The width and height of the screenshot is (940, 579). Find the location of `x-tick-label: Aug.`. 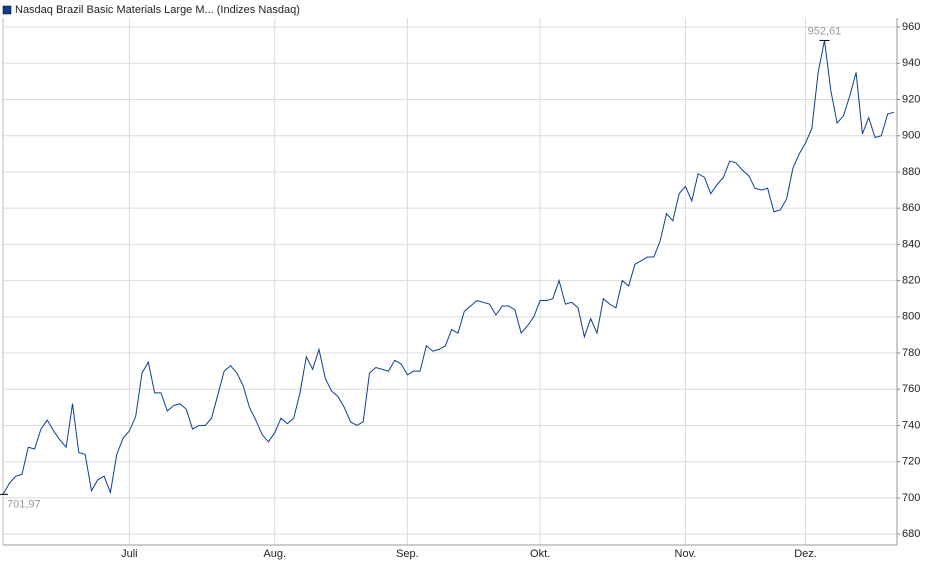

x-tick-label: Aug. is located at coordinates (274, 554).